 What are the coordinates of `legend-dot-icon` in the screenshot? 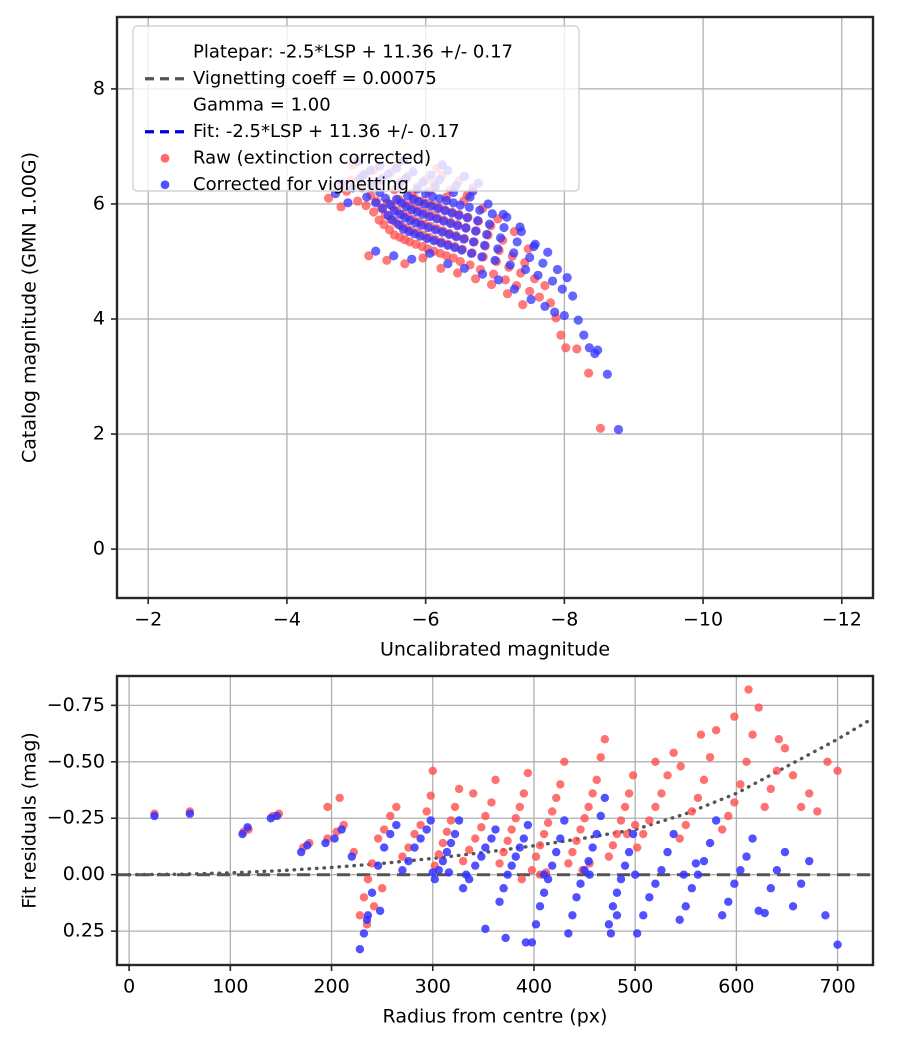 It's located at (165, 158).